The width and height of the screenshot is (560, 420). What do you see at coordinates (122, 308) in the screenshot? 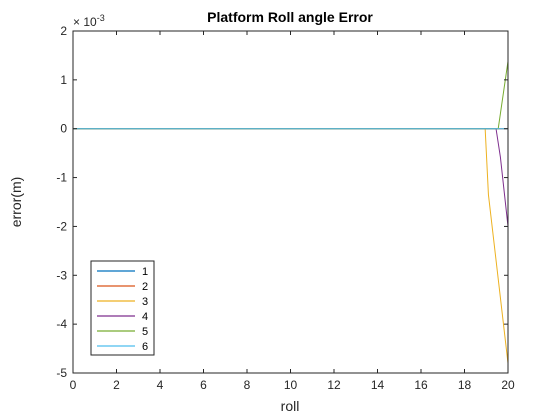
I see `legend: 1 2 3 4 5 6` at bounding box center [122, 308].